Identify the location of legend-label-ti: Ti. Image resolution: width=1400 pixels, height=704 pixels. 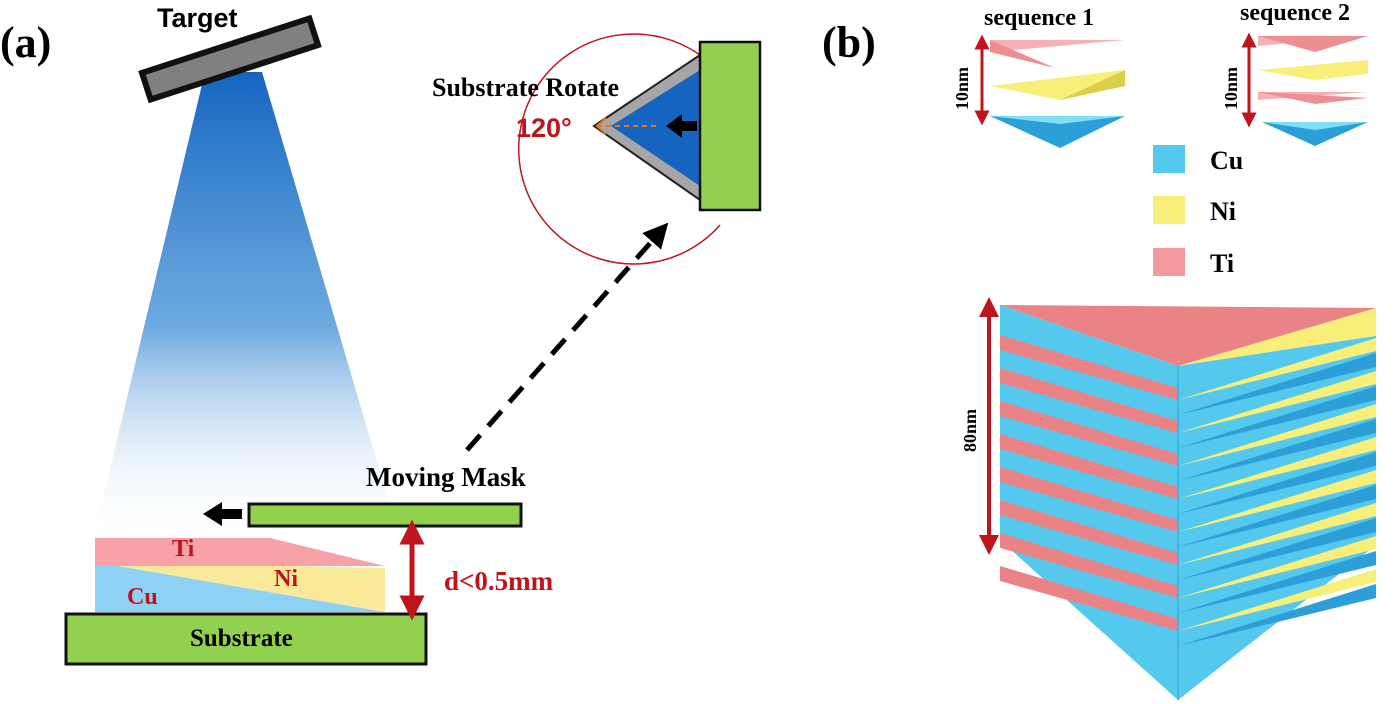
(1222, 263).